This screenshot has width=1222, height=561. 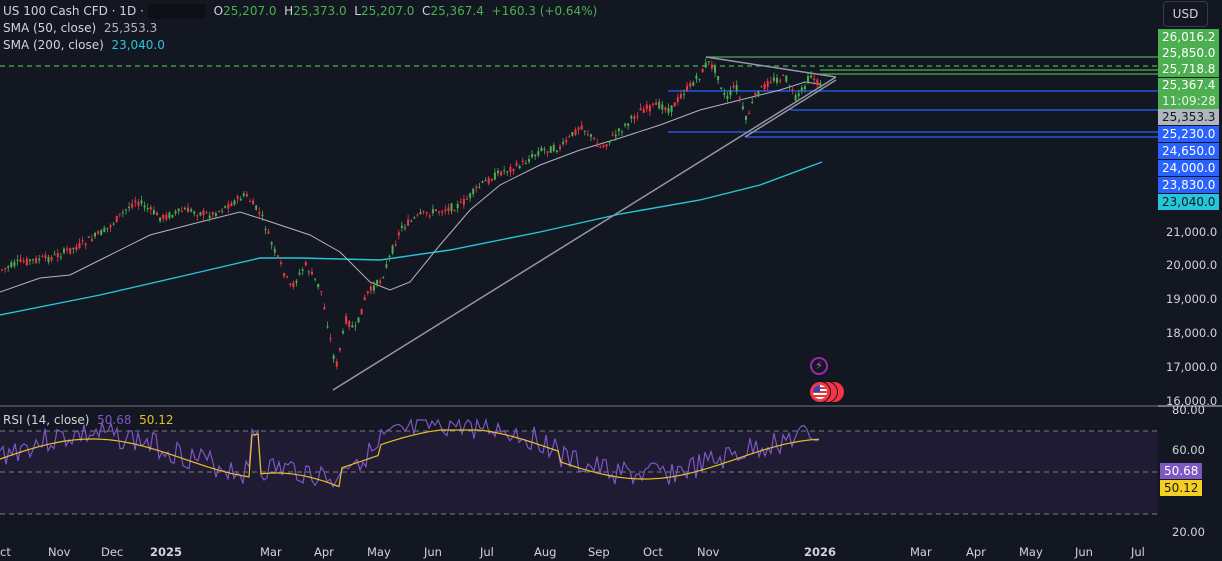 I want to click on price-tick: 17,000.0, so click(x=1192, y=367).